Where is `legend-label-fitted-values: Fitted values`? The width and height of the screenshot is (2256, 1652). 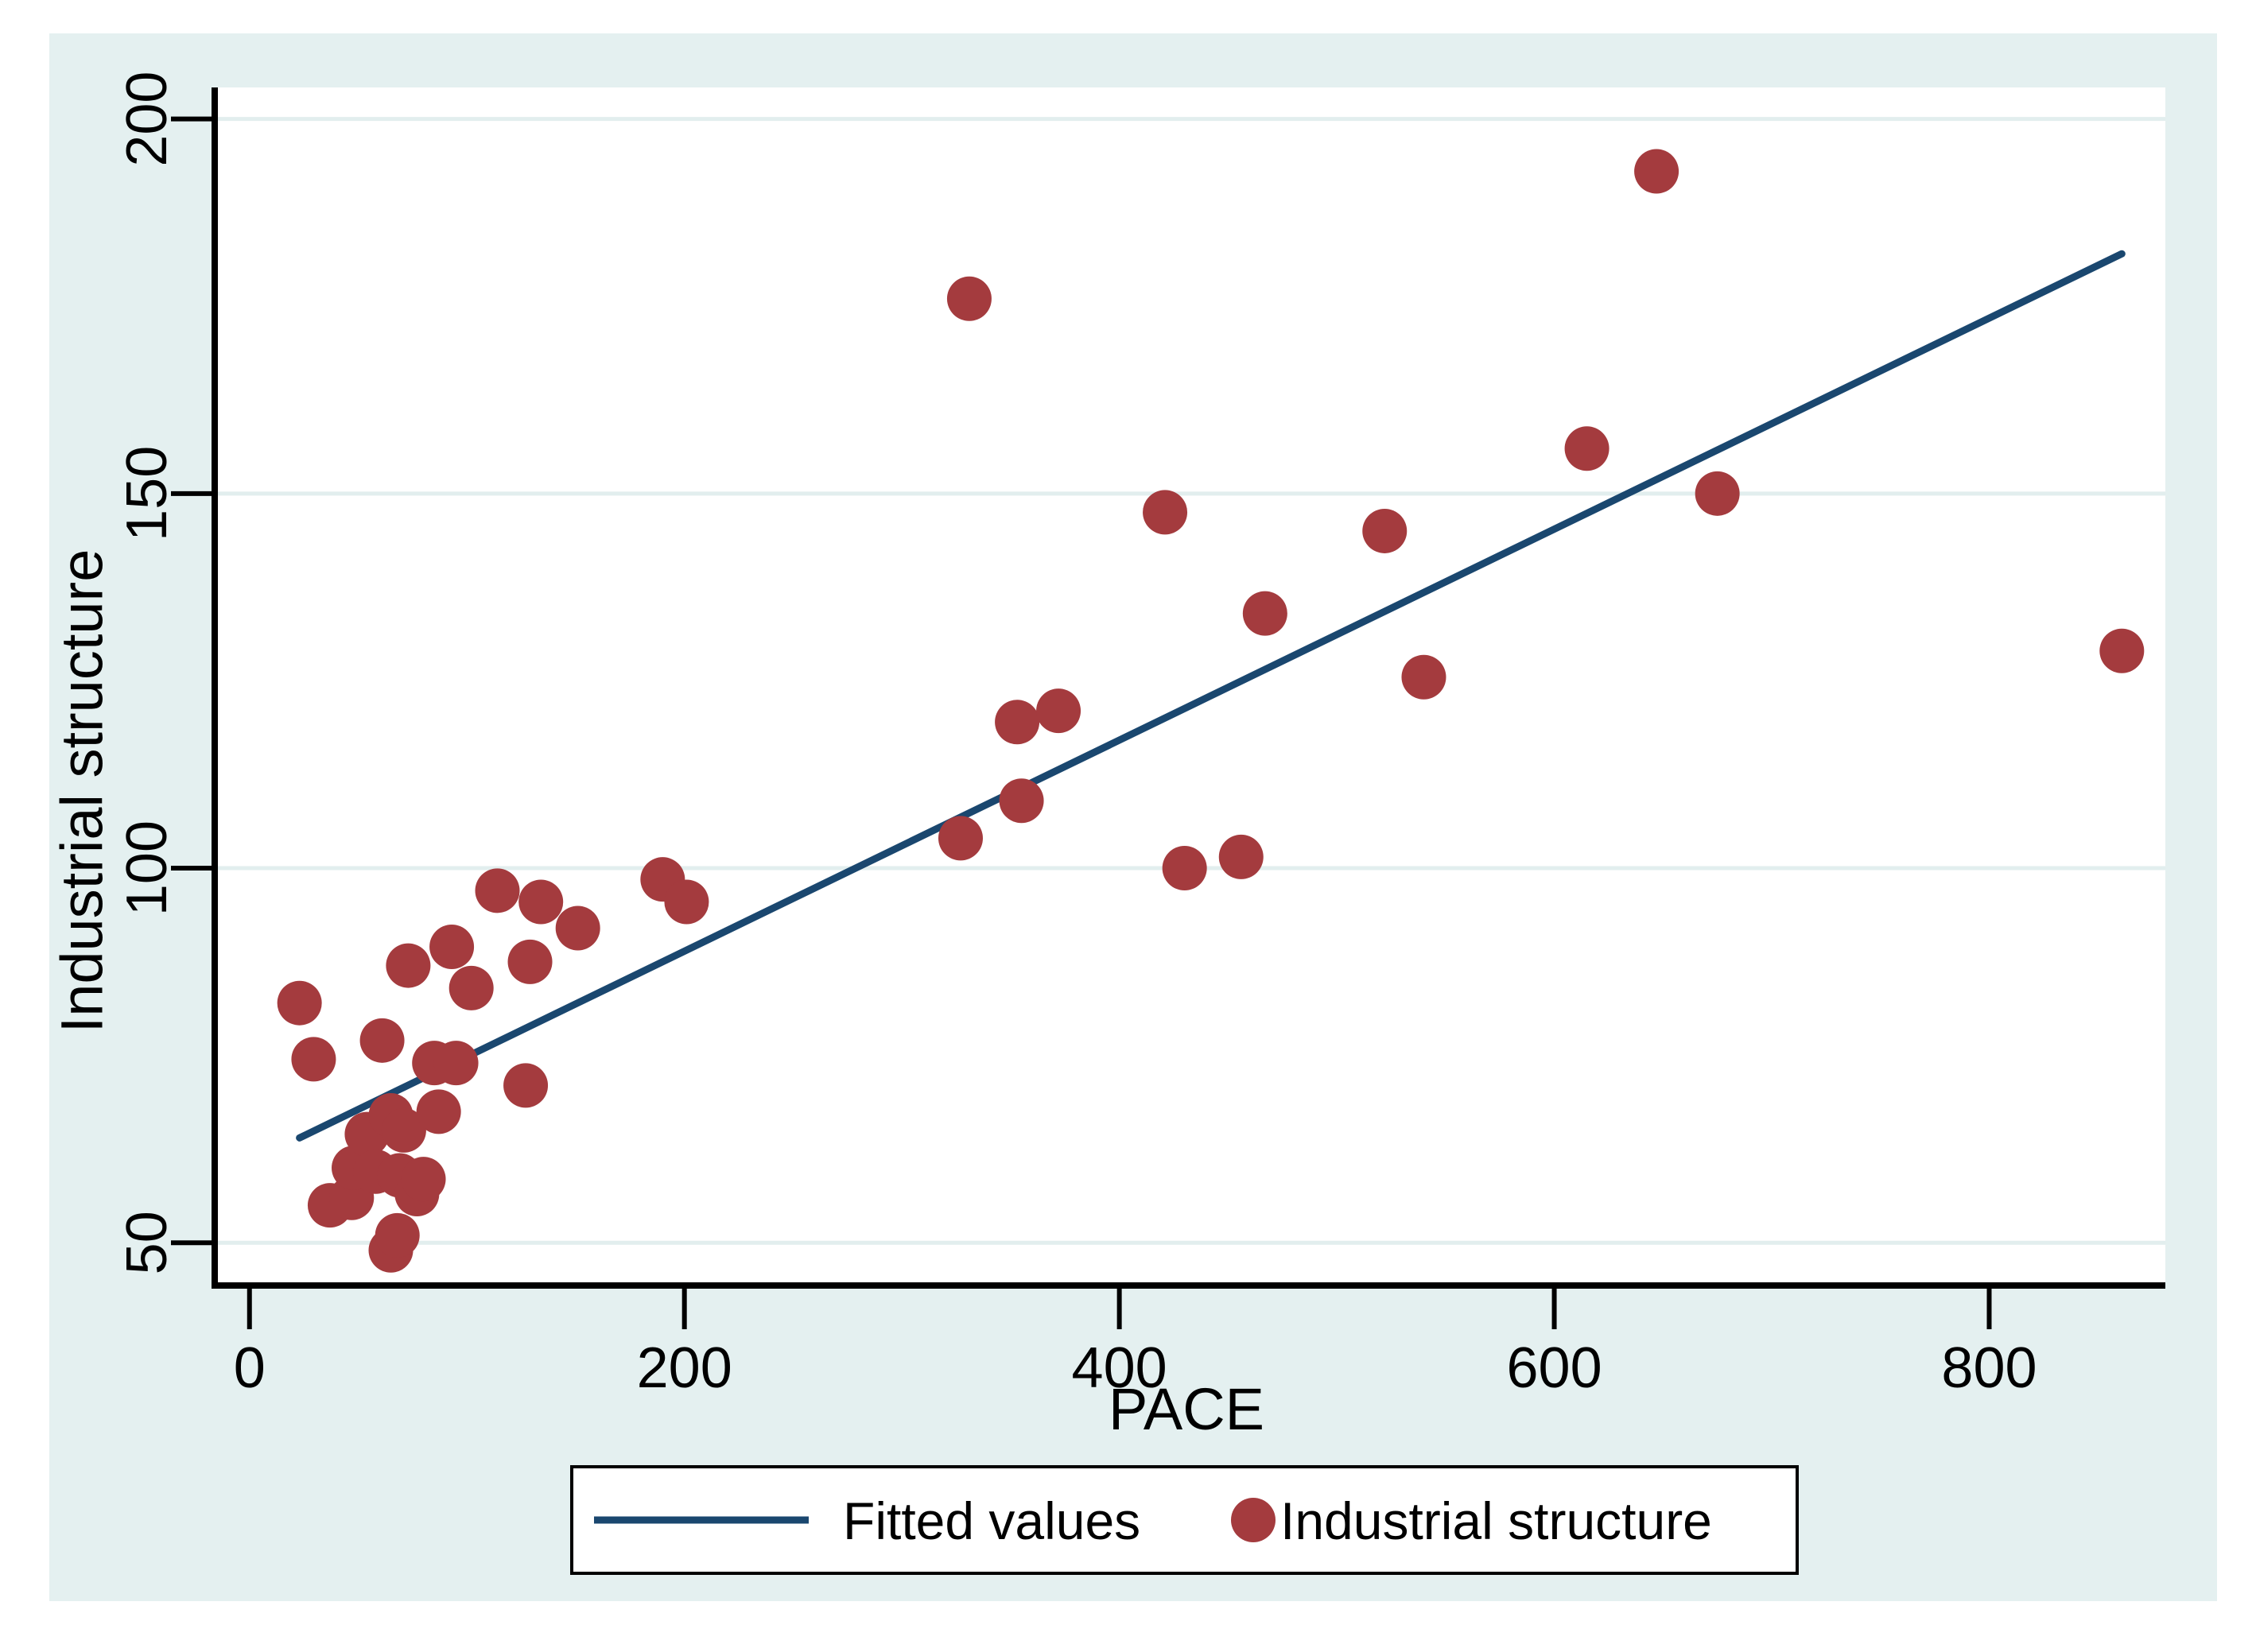
legend-label-fitted-values: Fitted values is located at coordinates (991, 1520).